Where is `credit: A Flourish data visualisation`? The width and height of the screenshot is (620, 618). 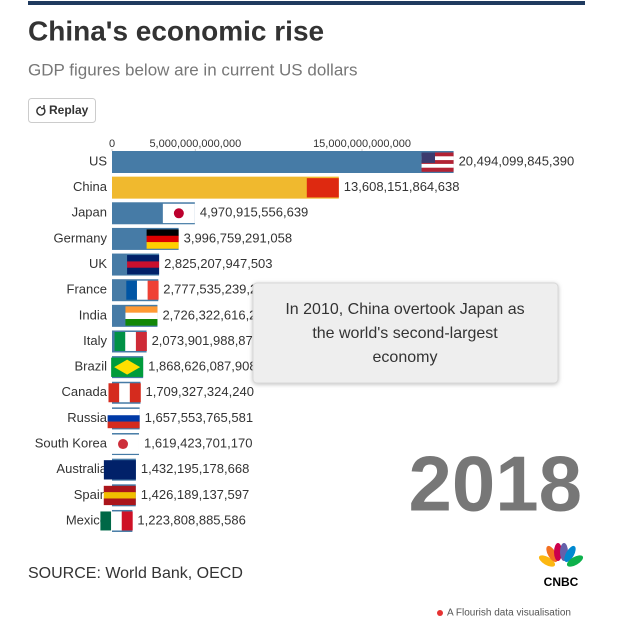 credit: A Flourish data visualisation is located at coordinates (504, 613).